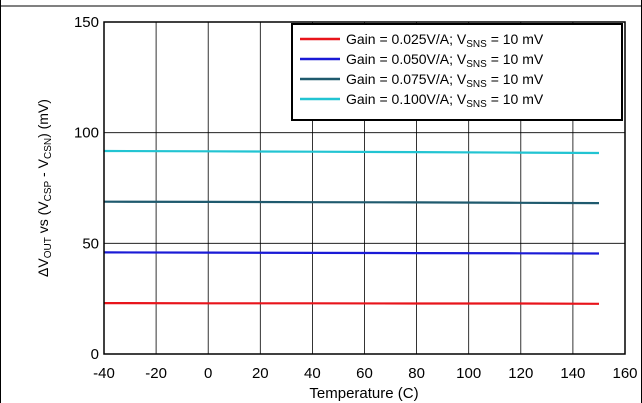 The width and height of the screenshot is (642, 403). Describe the element at coordinates (445, 100) in the screenshot. I see `legend-entry-4: Gain = 0.100V/A; VSNS = 10 mV` at that location.